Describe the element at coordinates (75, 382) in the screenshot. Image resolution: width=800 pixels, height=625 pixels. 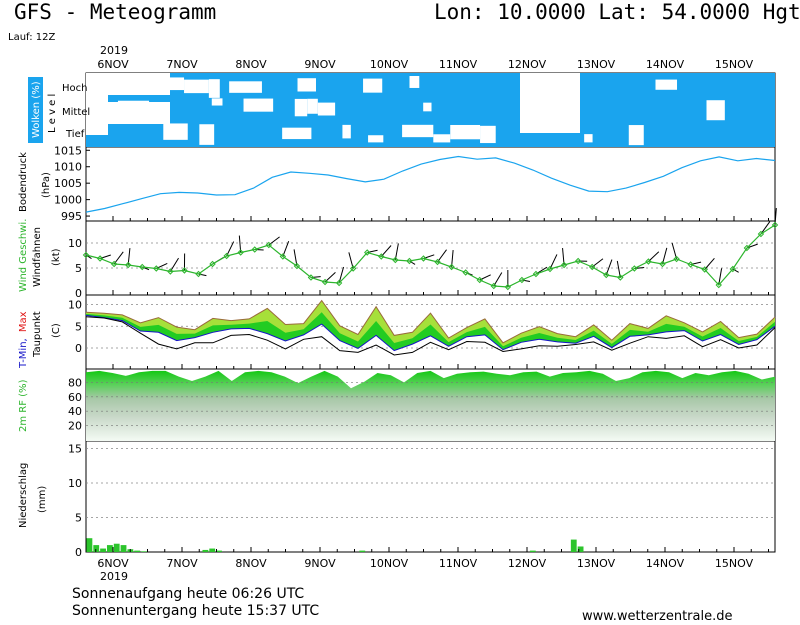
I see `humidity-tick-label: 80` at that location.